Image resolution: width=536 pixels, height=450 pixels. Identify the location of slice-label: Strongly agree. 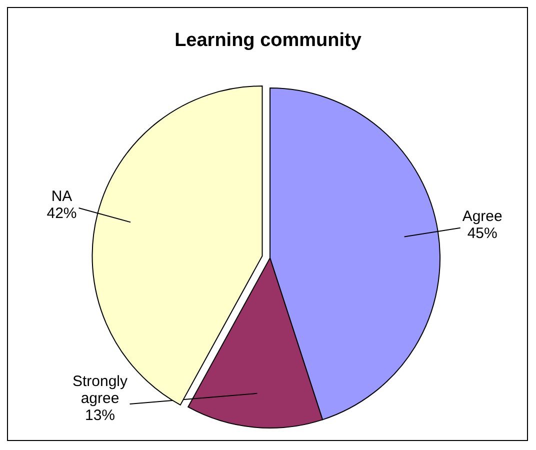
(100, 390).